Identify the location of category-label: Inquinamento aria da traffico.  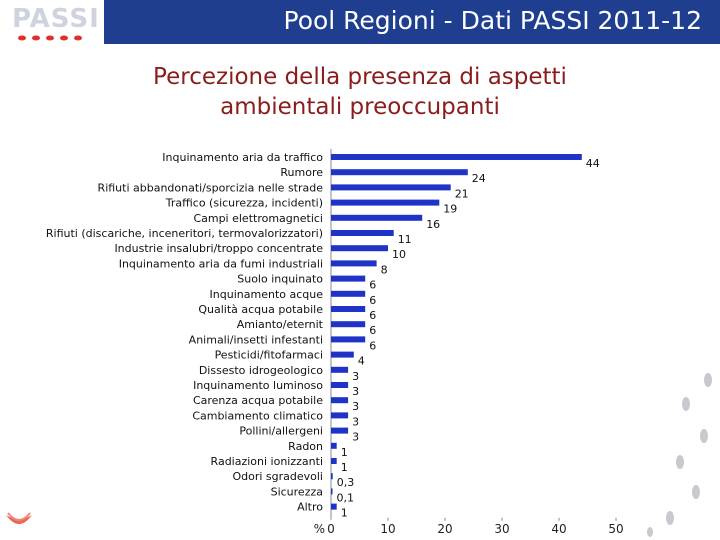
(242, 157).